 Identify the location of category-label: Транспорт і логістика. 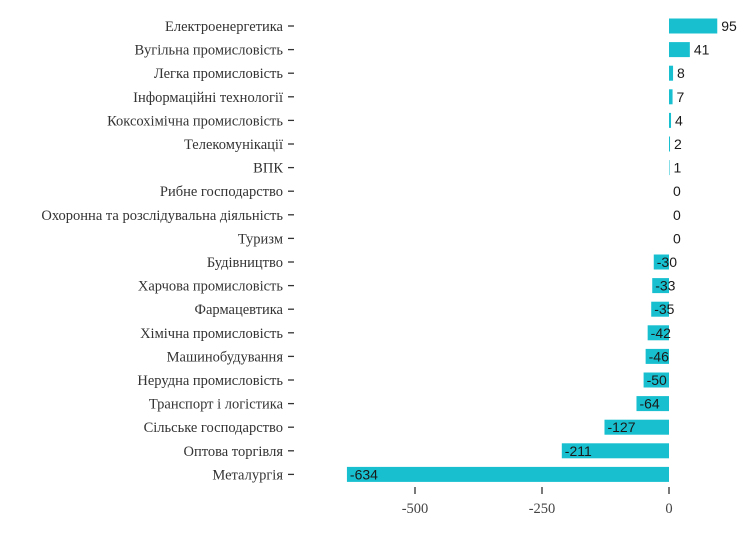
(216, 405).